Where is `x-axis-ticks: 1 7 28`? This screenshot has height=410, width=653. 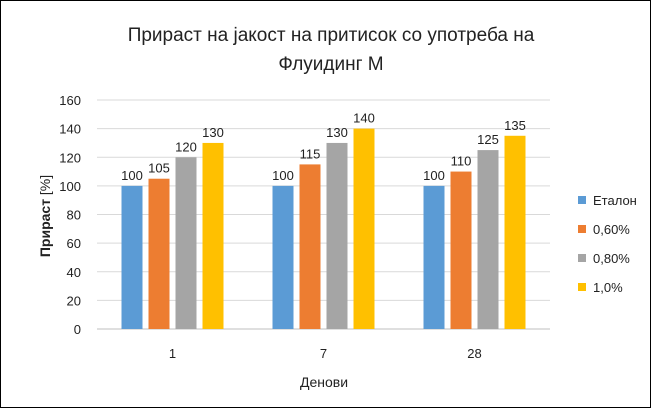 x-axis-ticks: 1 7 28 is located at coordinates (325, 353).